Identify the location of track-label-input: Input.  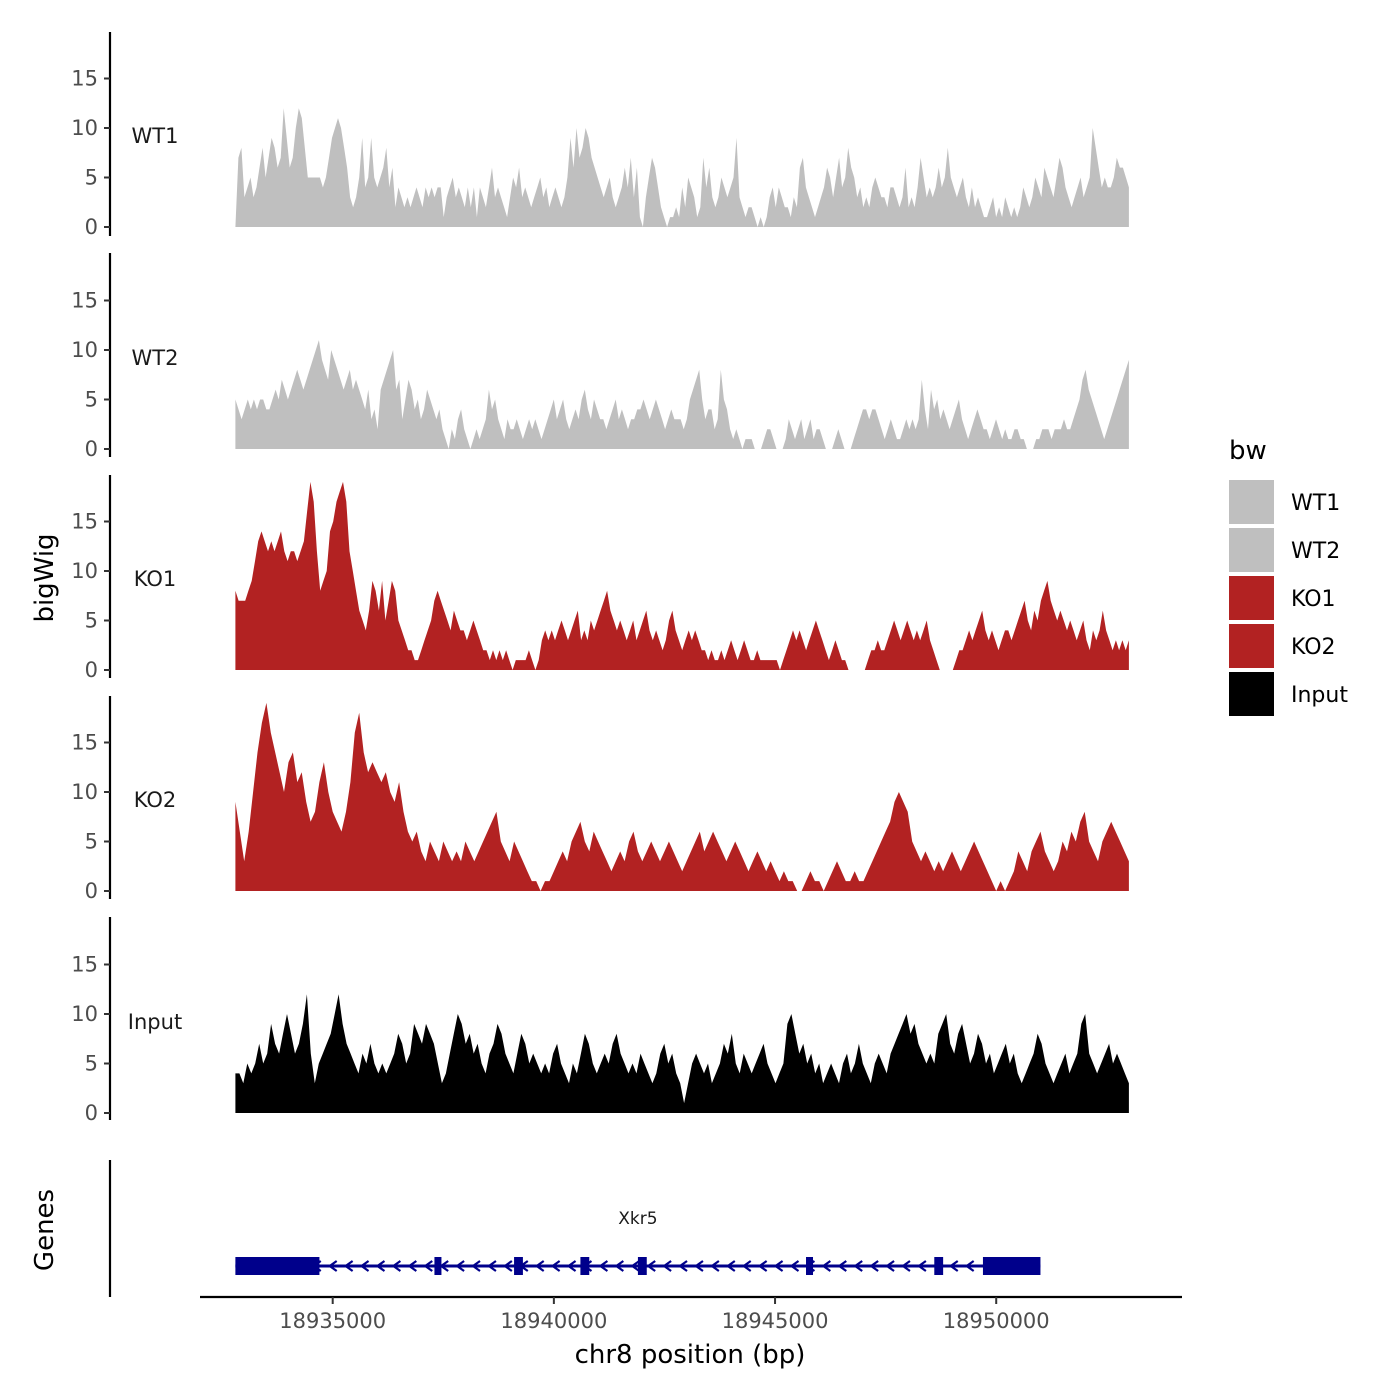
(155, 1022).